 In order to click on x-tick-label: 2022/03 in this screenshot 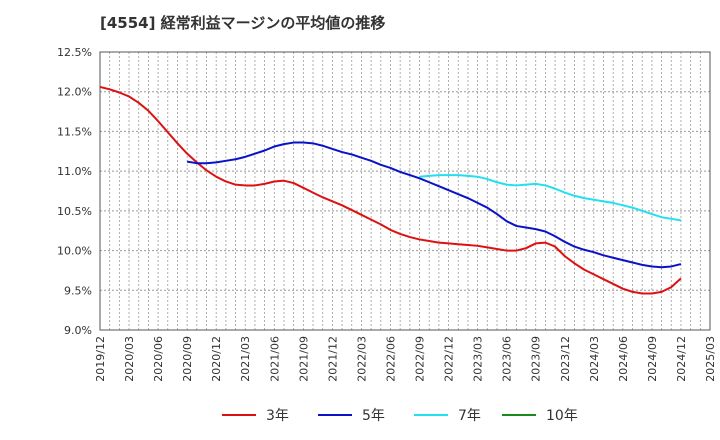, I will do `click(361, 359)`.